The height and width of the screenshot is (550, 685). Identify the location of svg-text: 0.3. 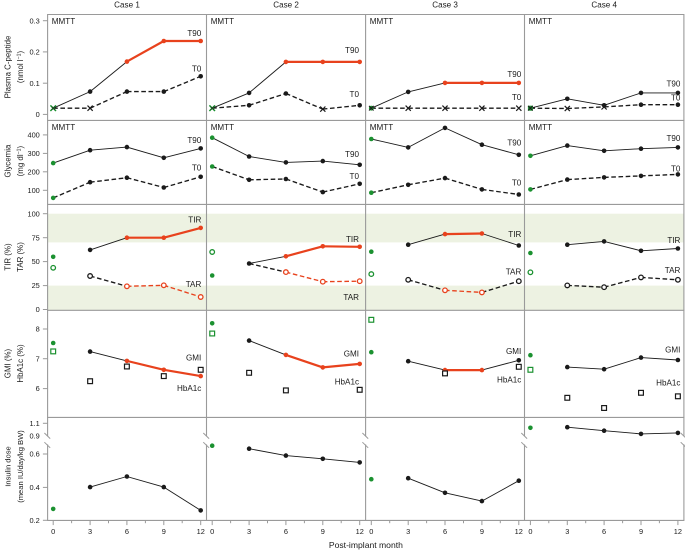
(35, 20).